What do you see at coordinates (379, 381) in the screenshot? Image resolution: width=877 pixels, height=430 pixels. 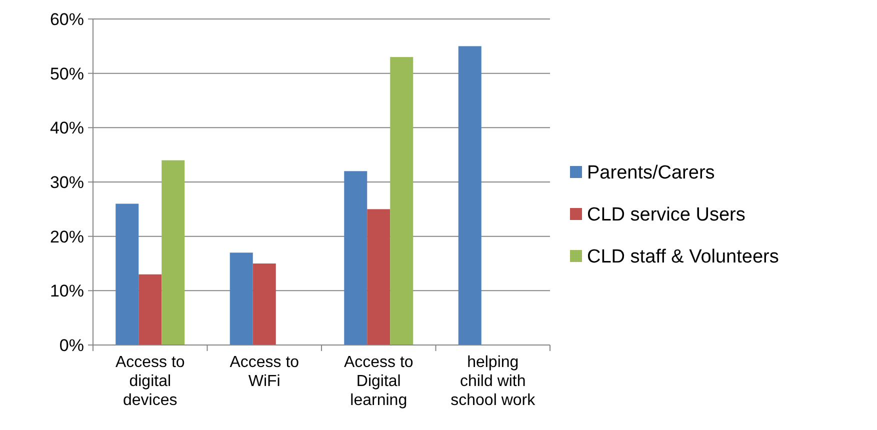 I see `x-tick-label: Access to Digital learning` at bounding box center [379, 381].